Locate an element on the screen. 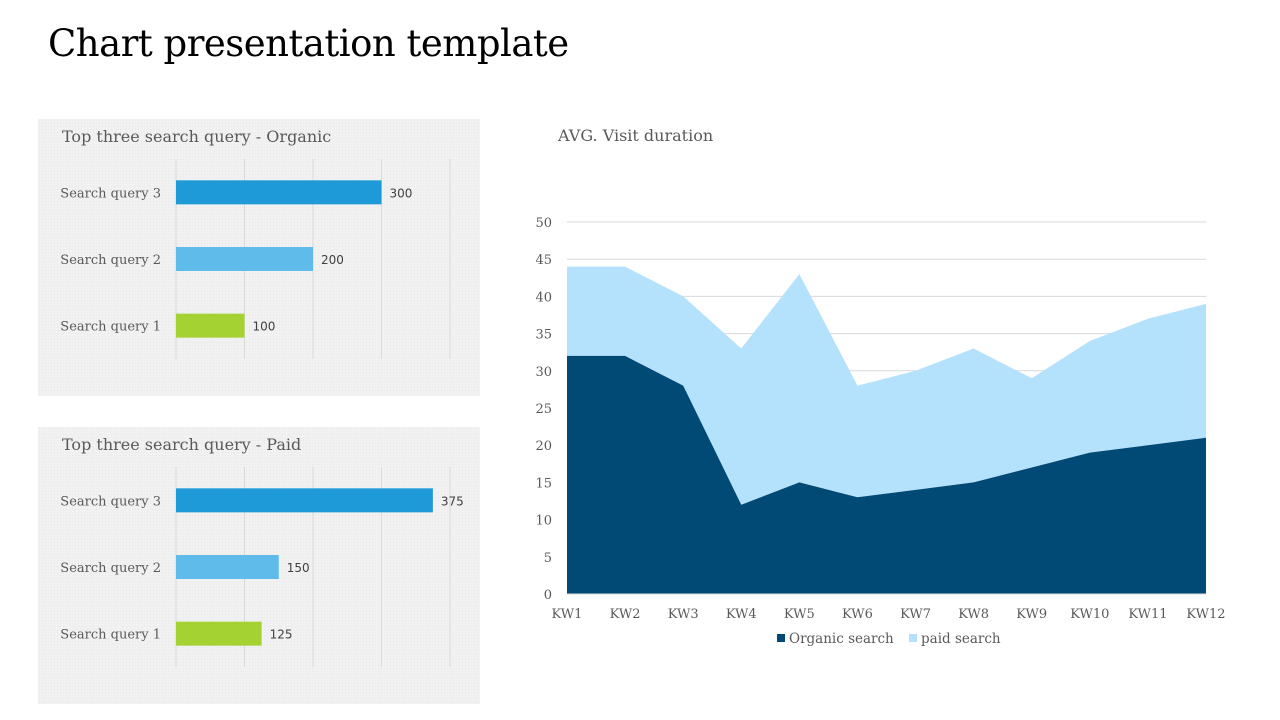  legend-swatch-paid is located at coordinates (913, 638).